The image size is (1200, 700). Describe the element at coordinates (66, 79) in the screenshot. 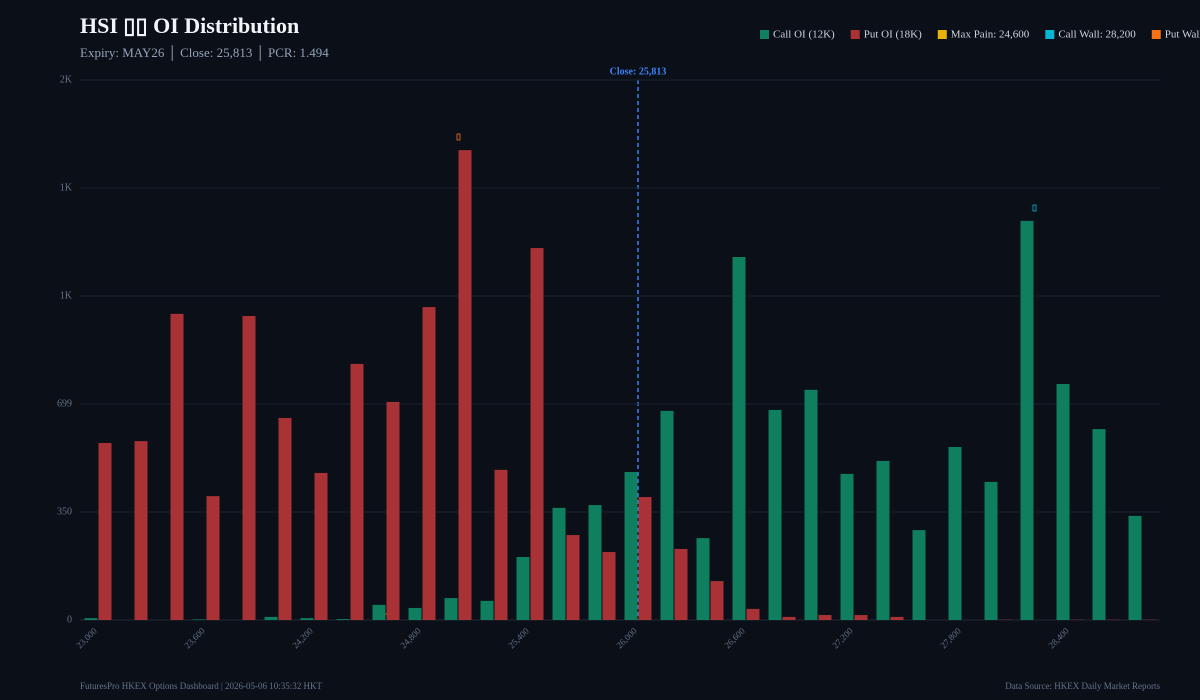

I see `y-tick-label: 2K` at that location.